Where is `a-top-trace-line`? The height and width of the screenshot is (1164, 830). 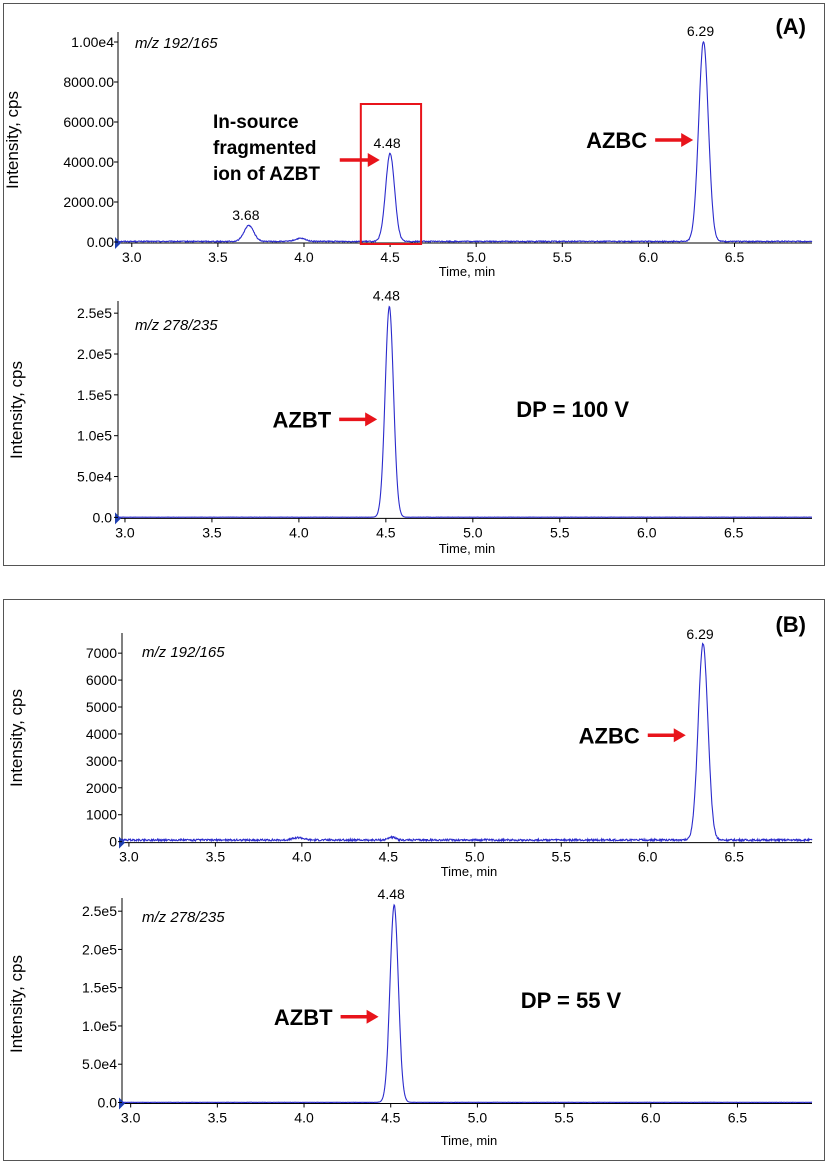 a-top-trace-line is located at coordinates (465, 141).